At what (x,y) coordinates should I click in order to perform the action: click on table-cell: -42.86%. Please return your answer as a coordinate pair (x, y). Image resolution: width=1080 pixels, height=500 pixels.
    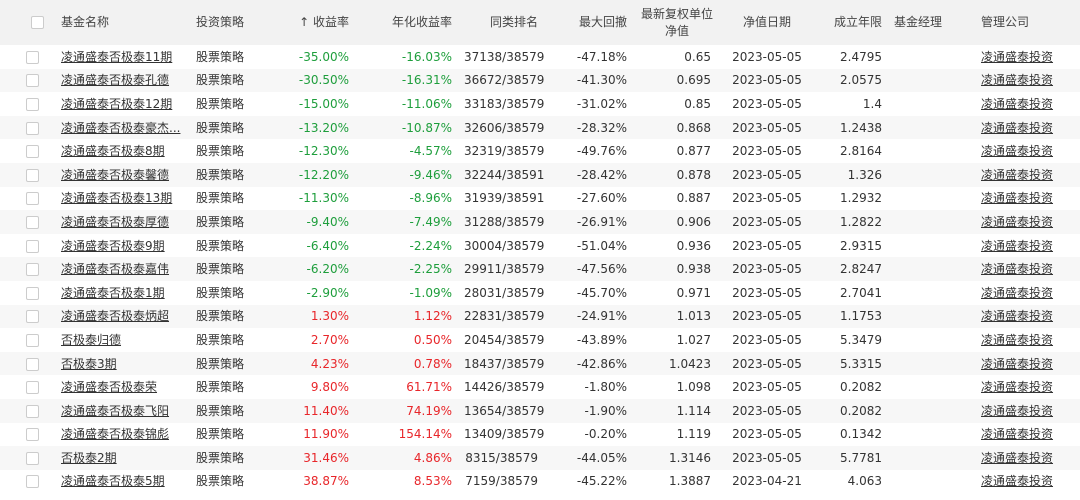
    Looking at the image, I should click on (588, 363).